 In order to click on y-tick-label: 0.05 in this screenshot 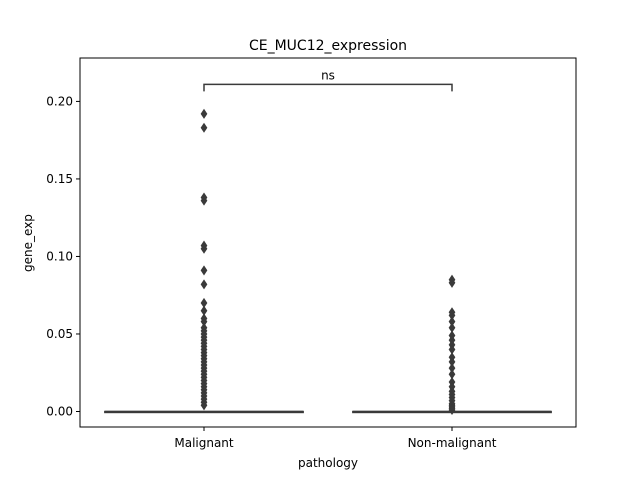, I will do `click(59, 334)`.